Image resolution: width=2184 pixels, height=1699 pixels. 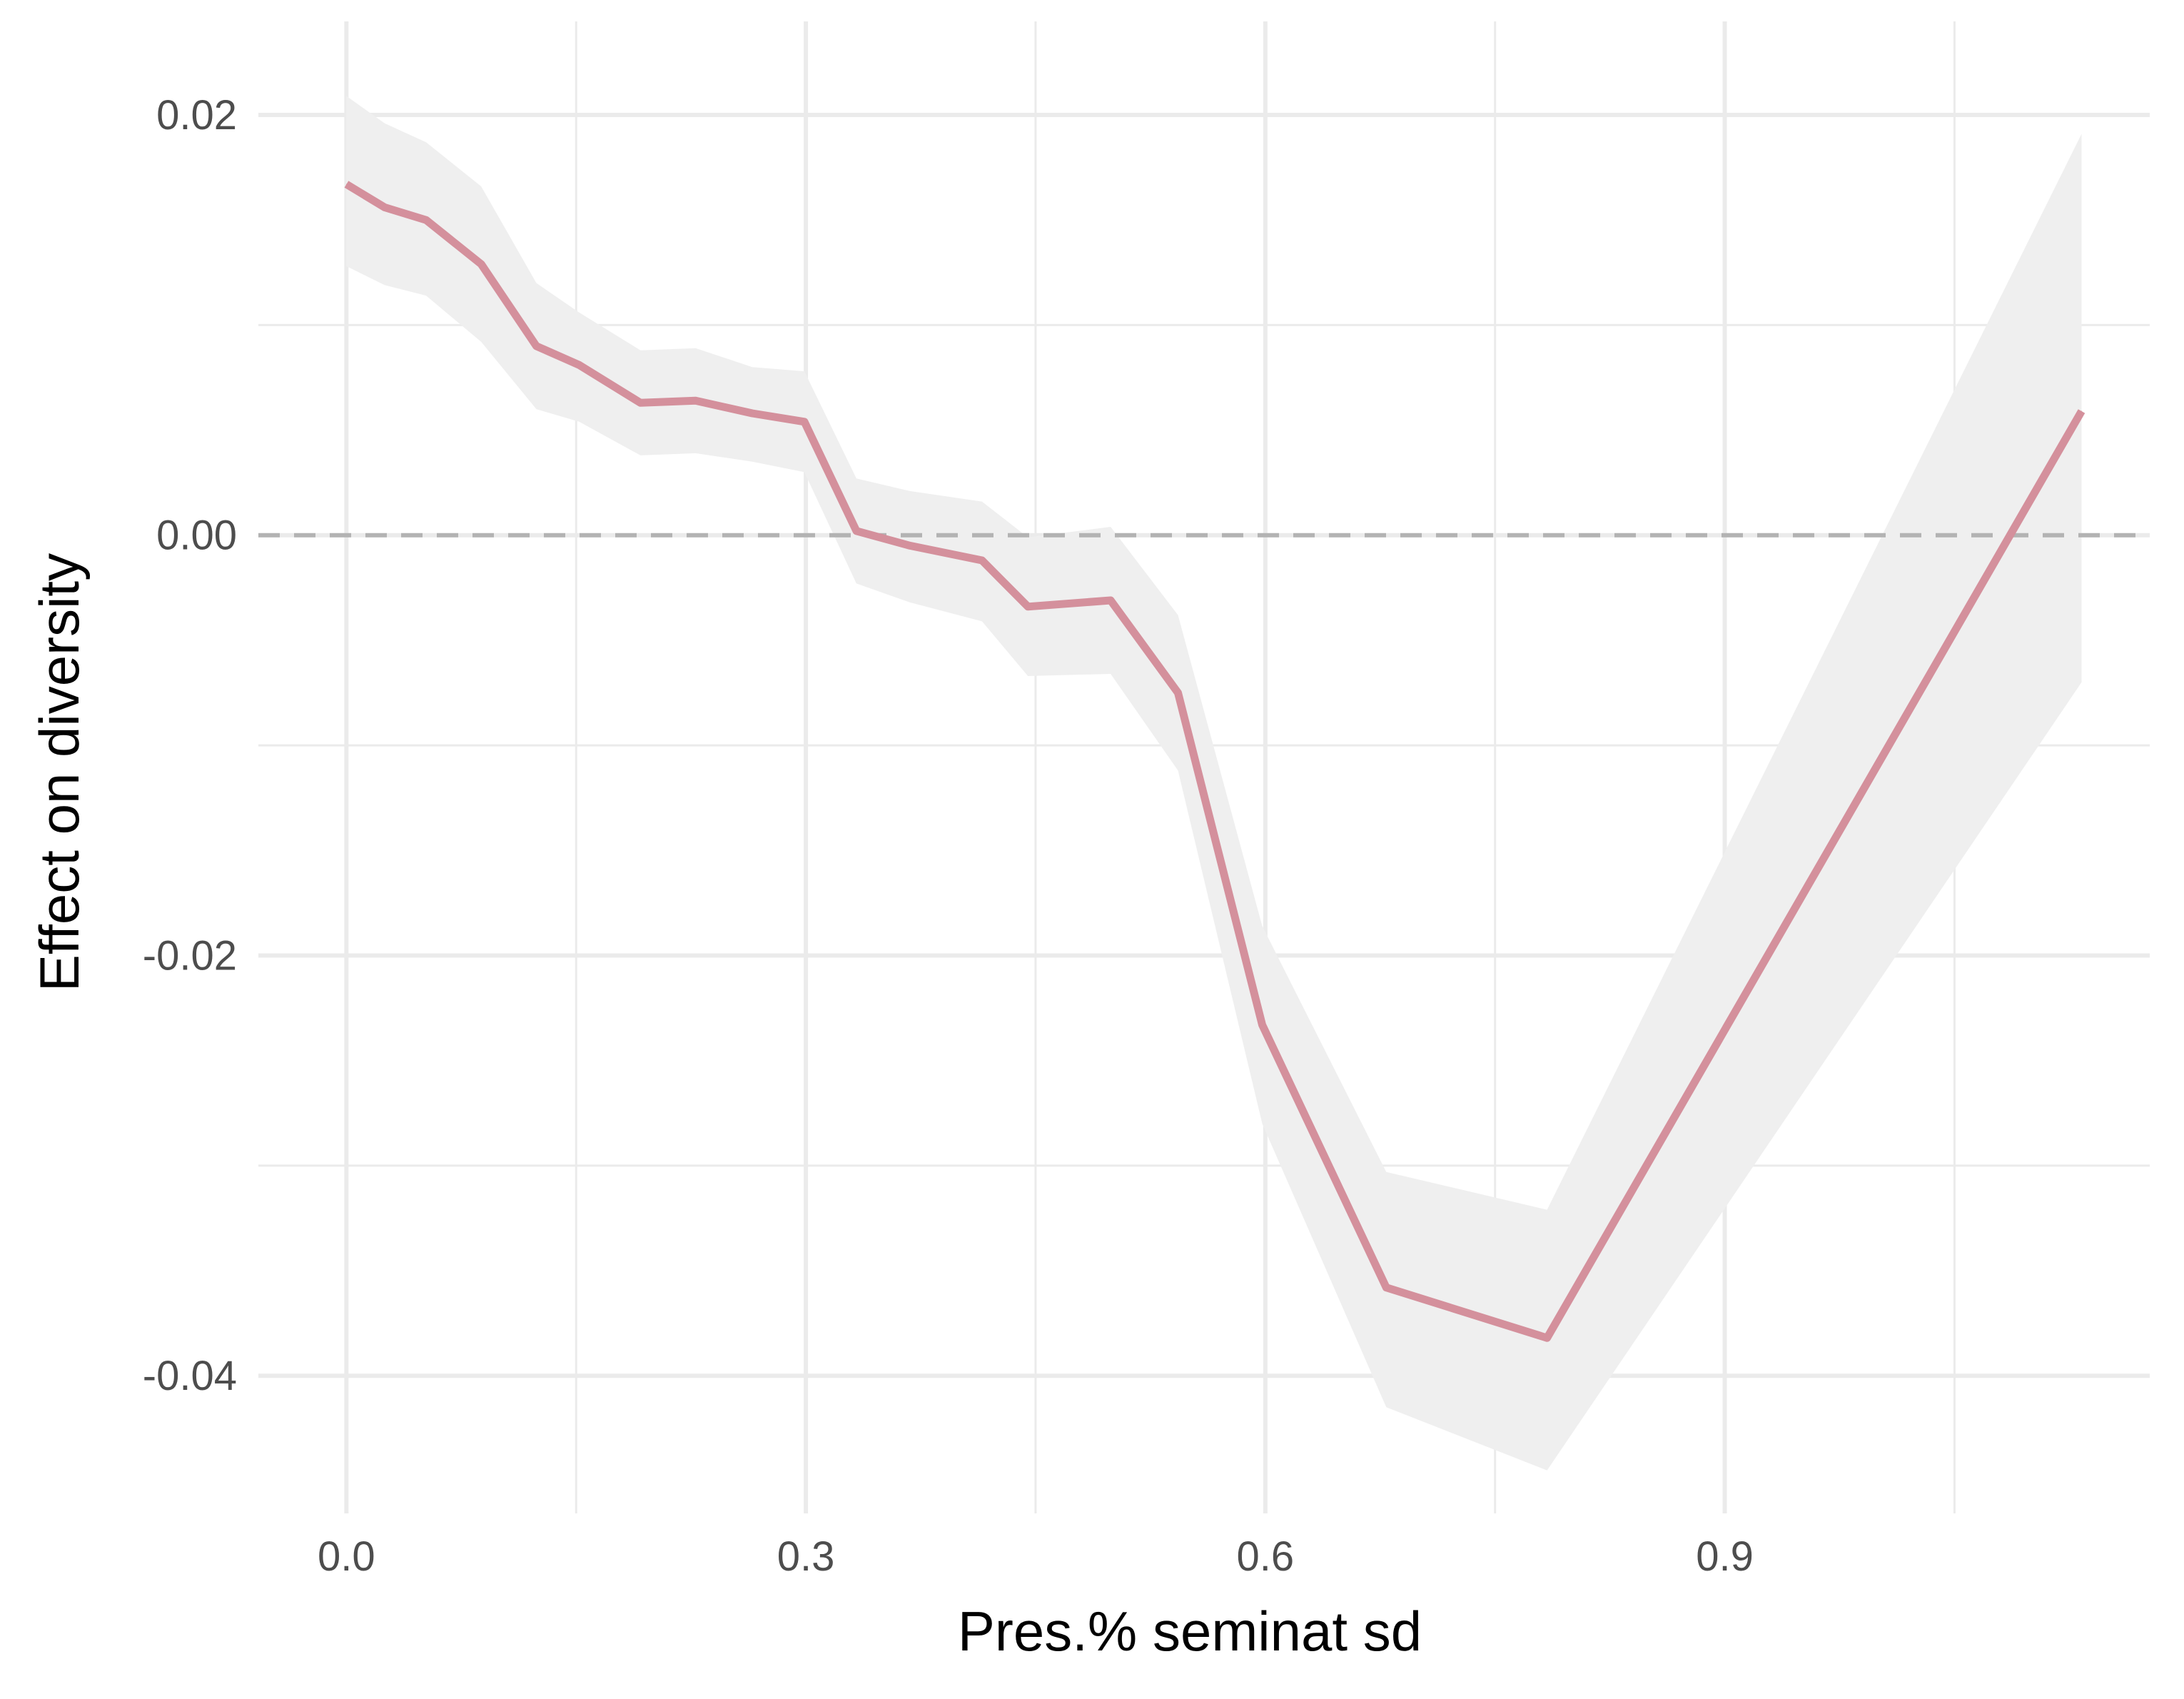 I want to click on y-tick-label: 0.02, so click(x=196, y=115).